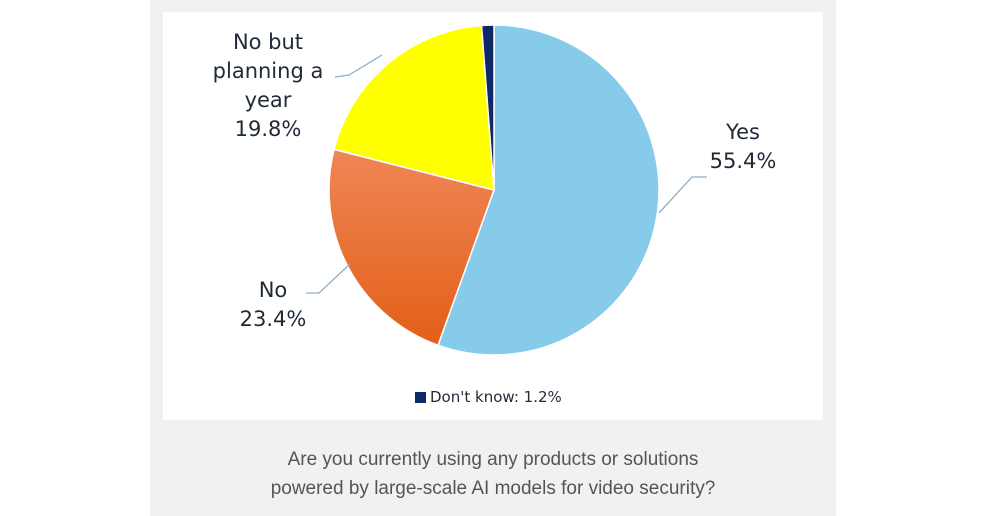  I want to click on label-no-name: No, so click(273, 290).